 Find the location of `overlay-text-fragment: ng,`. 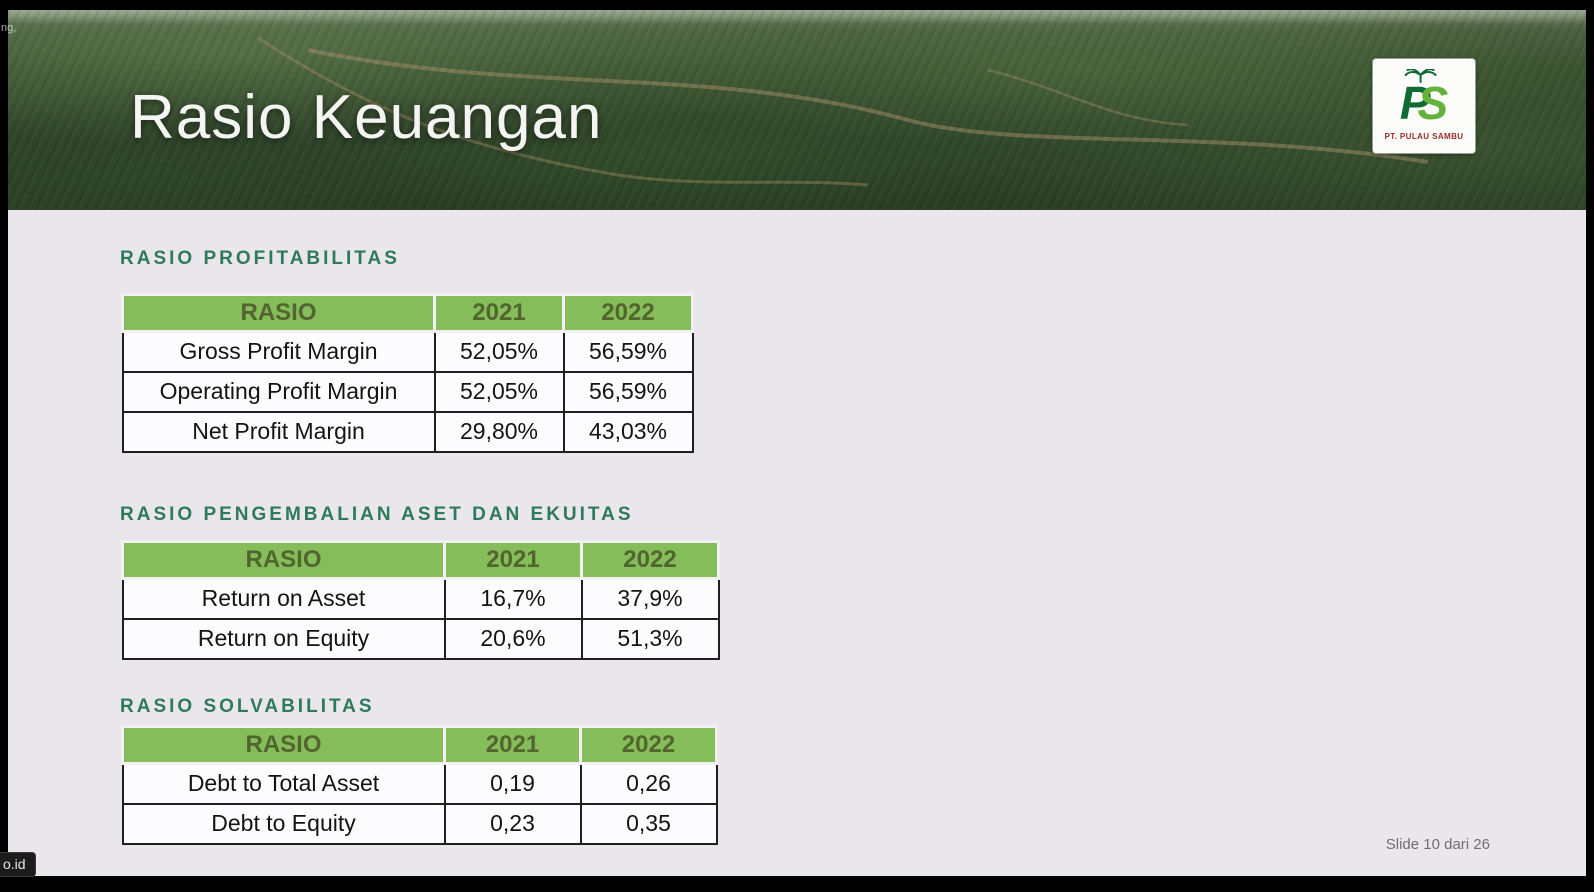

overlay-text-fragment: ng, is located at coordinates (9, 28).